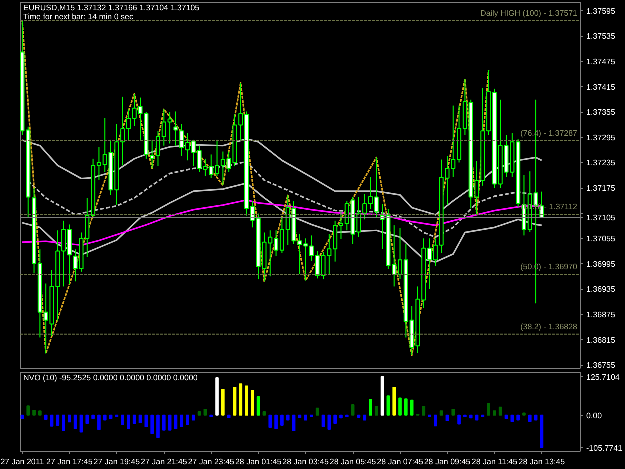 Image resolution: width=625 pixels, height=469 pixels. Describe the element at coordinates (601, 113) in the screenshot. I see `y-tick-label: 1.37355` at that location.